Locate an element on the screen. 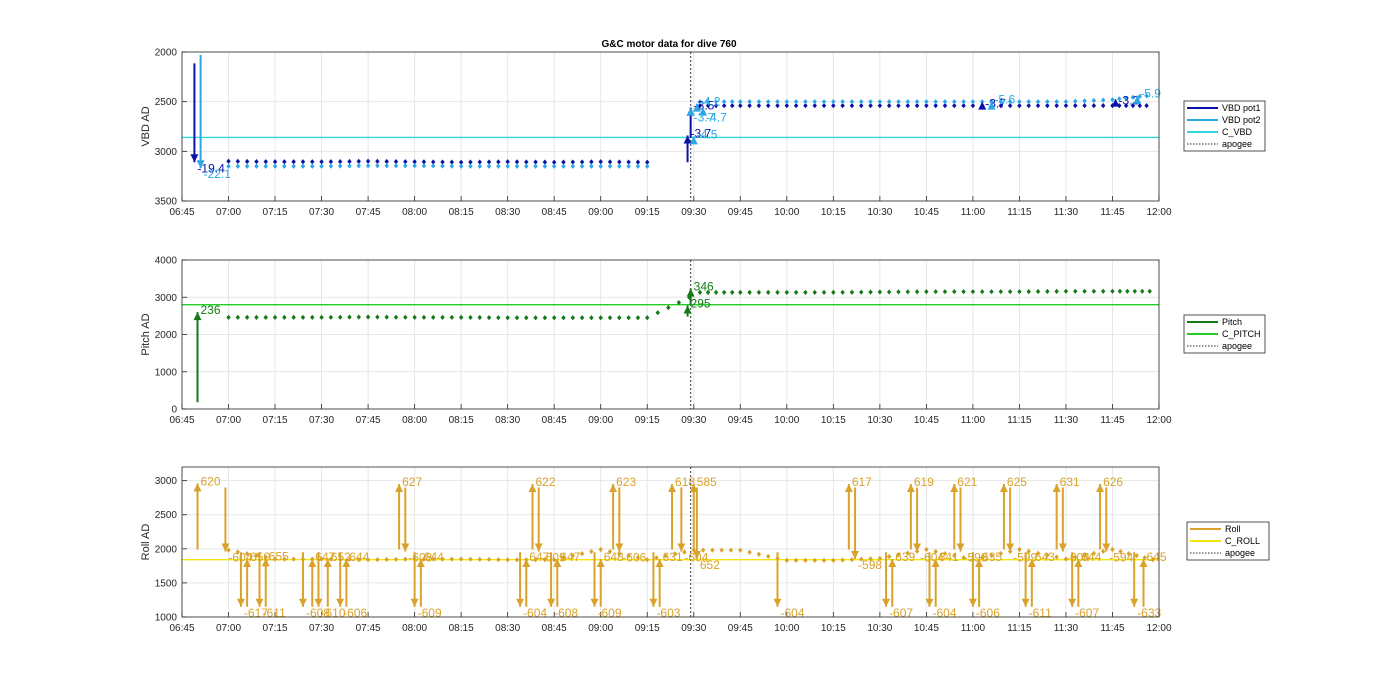  x-tick-label: 10:00 is located at coordinates (786, 628).